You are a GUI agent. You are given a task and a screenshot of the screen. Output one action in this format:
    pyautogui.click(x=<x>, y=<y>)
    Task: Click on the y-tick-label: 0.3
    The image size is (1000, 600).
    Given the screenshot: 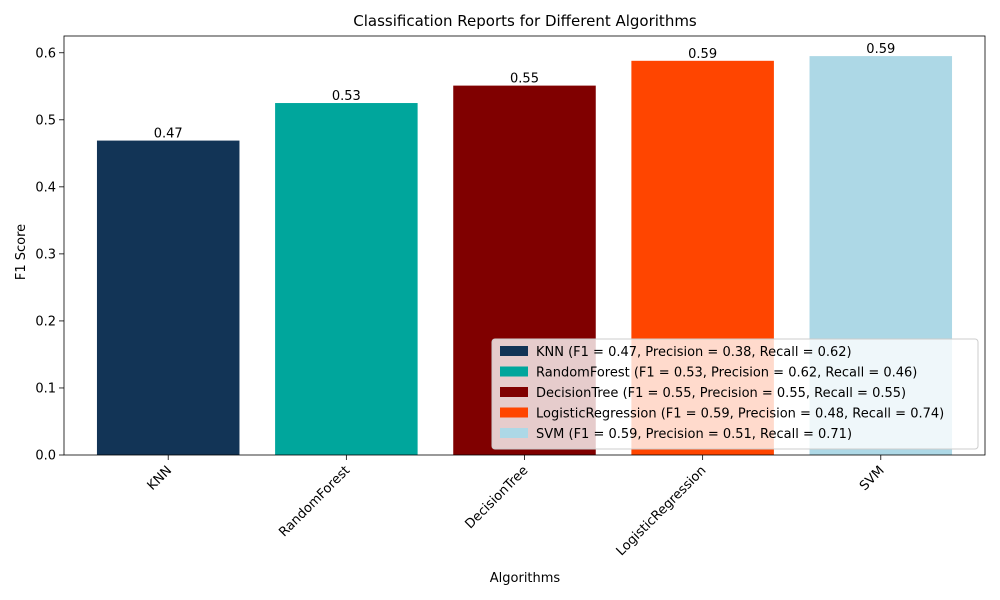 What is the action you would take?
    pyautogui.click(x=45, y=254)
    